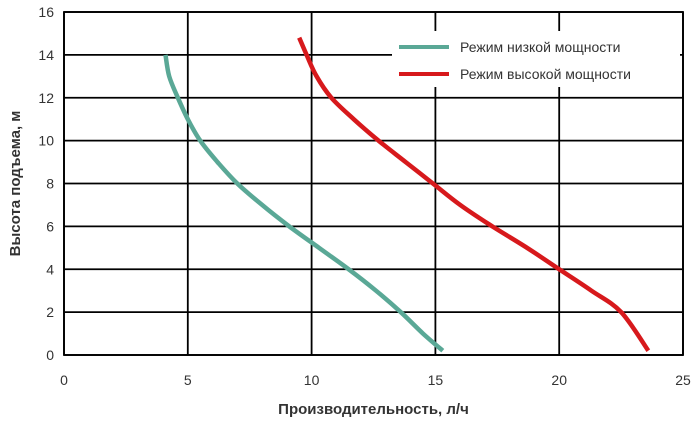 The image size is (700, 425). Describe the element at coordinates (188, 380) in the screenshot. I see `x-tick-label: 5` at that location.